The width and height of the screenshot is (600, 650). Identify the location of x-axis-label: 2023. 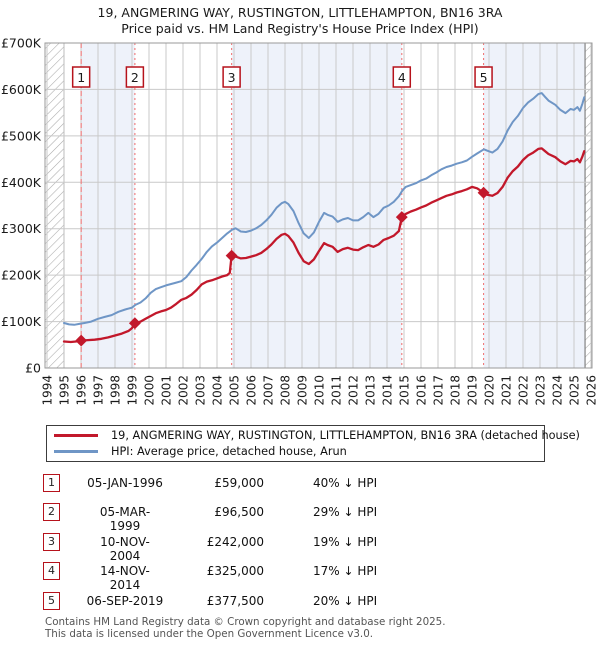
(541, 390).